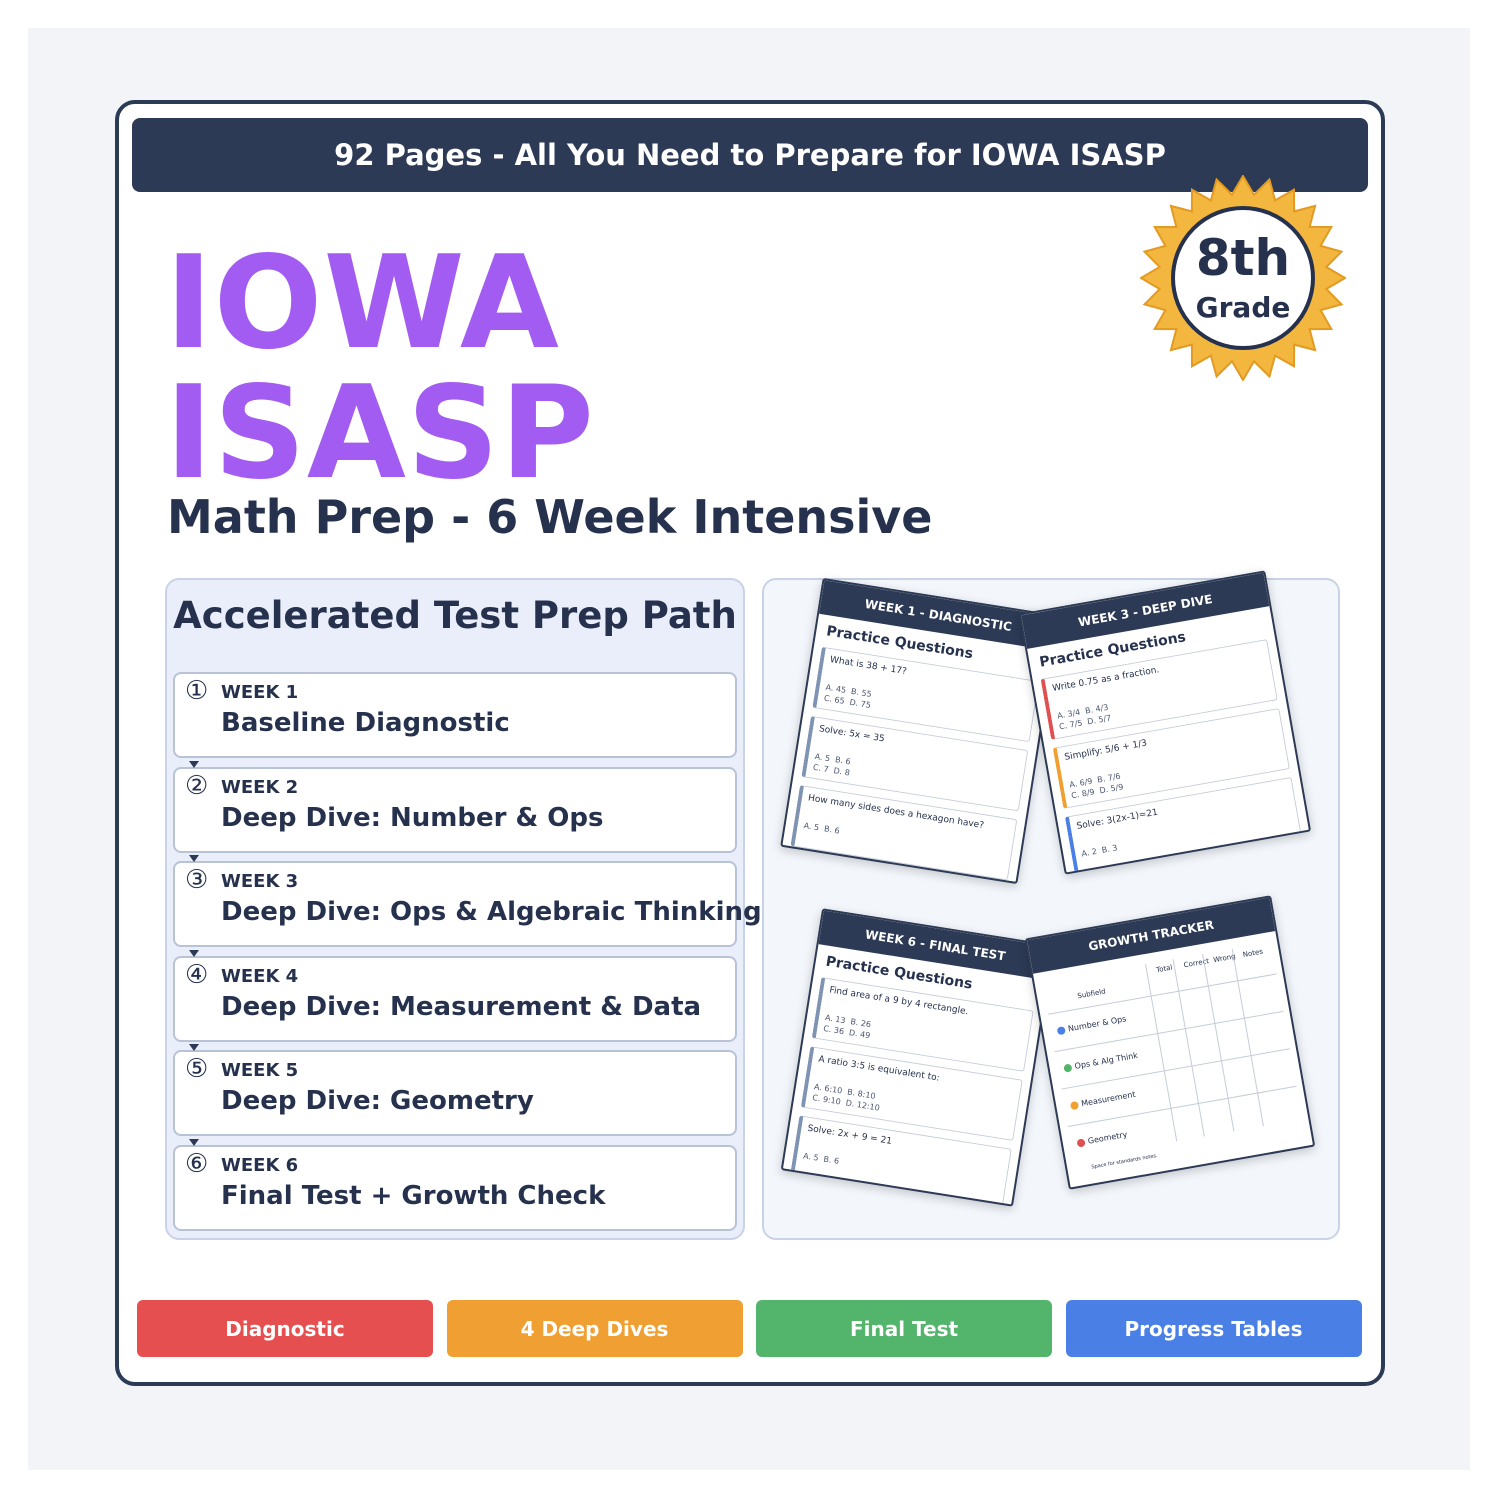  What do you see at coordinates (1253, 953) in the screenshot?
I see `tracker-column: Notes` at bounding box center [1253, 953].